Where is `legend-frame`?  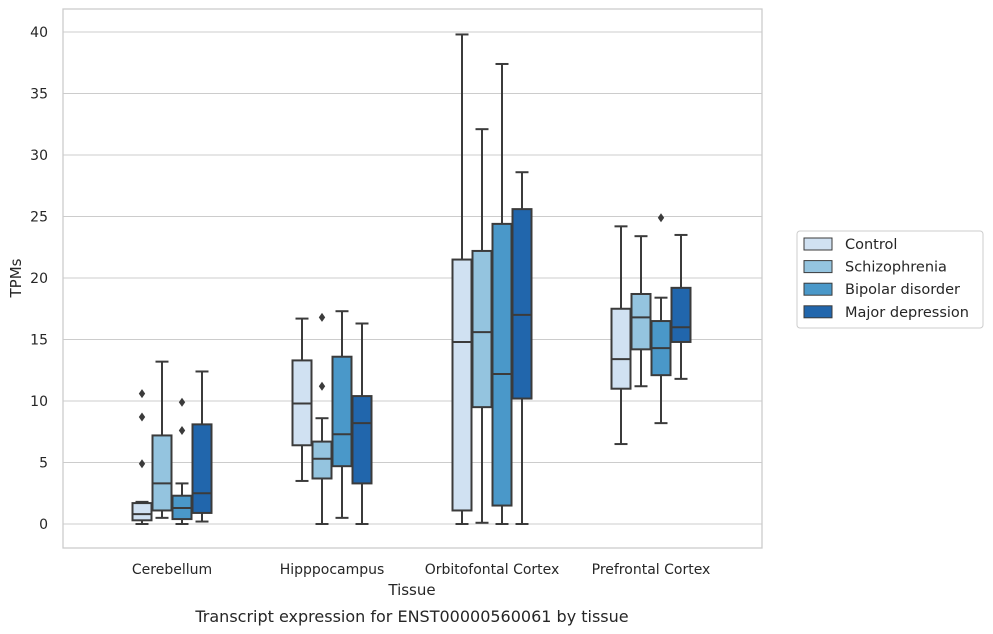
legend-frame is located at coordinates (890, 279).